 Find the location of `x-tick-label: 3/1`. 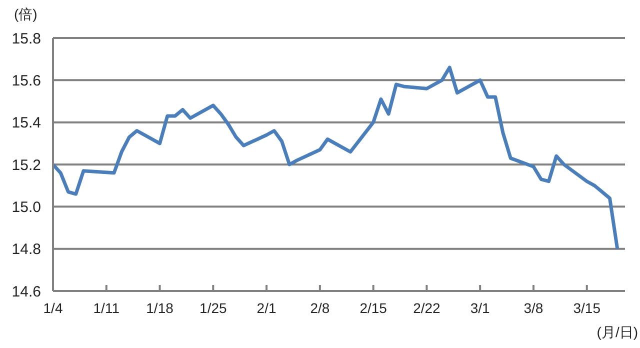

x-tick-label: 3/1 is located at coordinates (480, 308).